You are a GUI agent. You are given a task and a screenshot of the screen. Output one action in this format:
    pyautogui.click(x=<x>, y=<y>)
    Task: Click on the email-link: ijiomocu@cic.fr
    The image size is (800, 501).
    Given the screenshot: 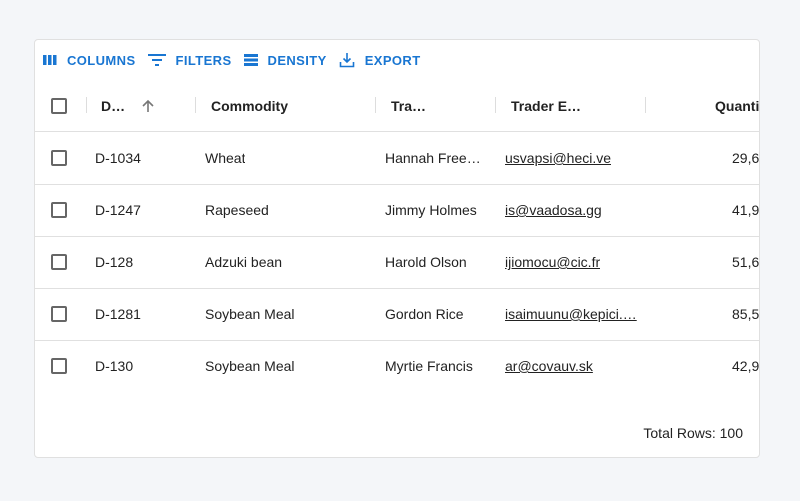 What is the action you would take?
    pyautogui.click(x=553, y=262)
    